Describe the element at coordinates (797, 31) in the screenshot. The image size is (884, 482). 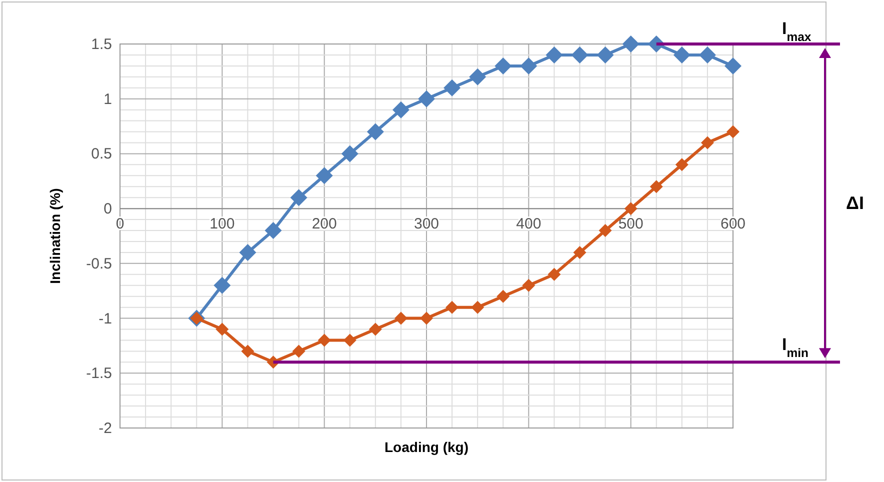
I see `ref-line-label: I$_{max}$` at that location.